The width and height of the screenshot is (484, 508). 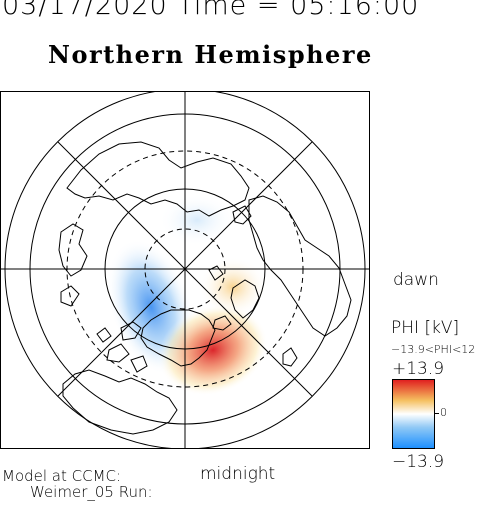 I want to click on coastline-canada-islands, so click(x=122, y=347).